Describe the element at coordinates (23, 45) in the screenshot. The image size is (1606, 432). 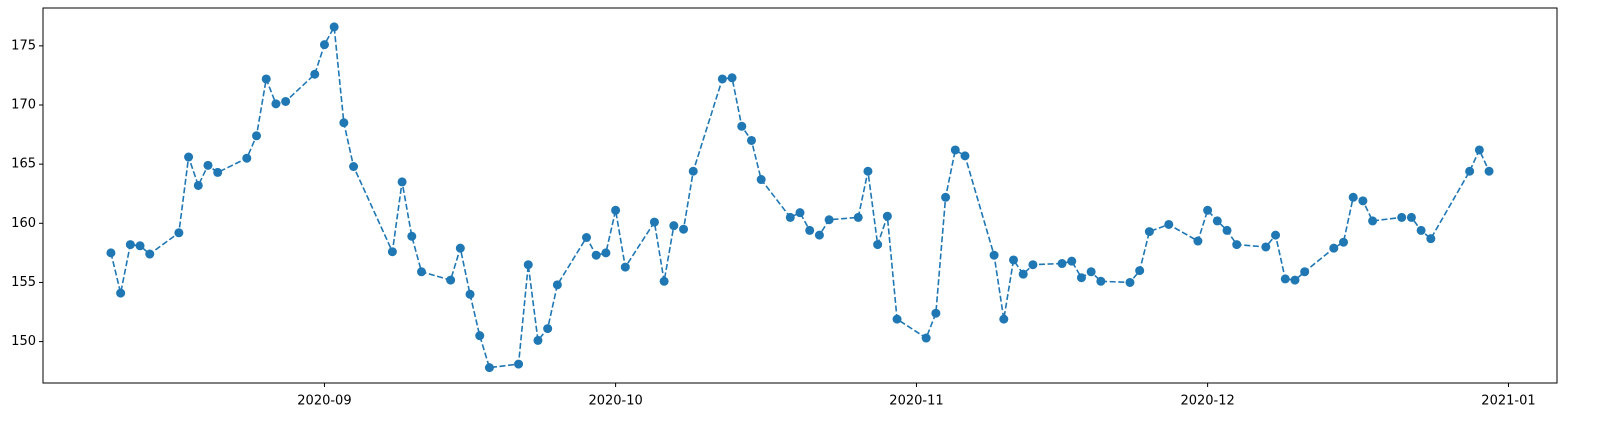
I see `y-tick-label: 175` at that location.